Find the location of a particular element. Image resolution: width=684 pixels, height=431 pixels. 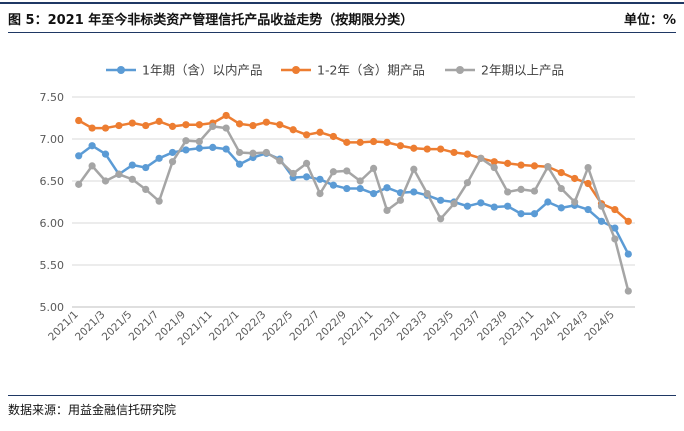

legend-label: 2年期以上产品 is located at coordinates (522, 70).